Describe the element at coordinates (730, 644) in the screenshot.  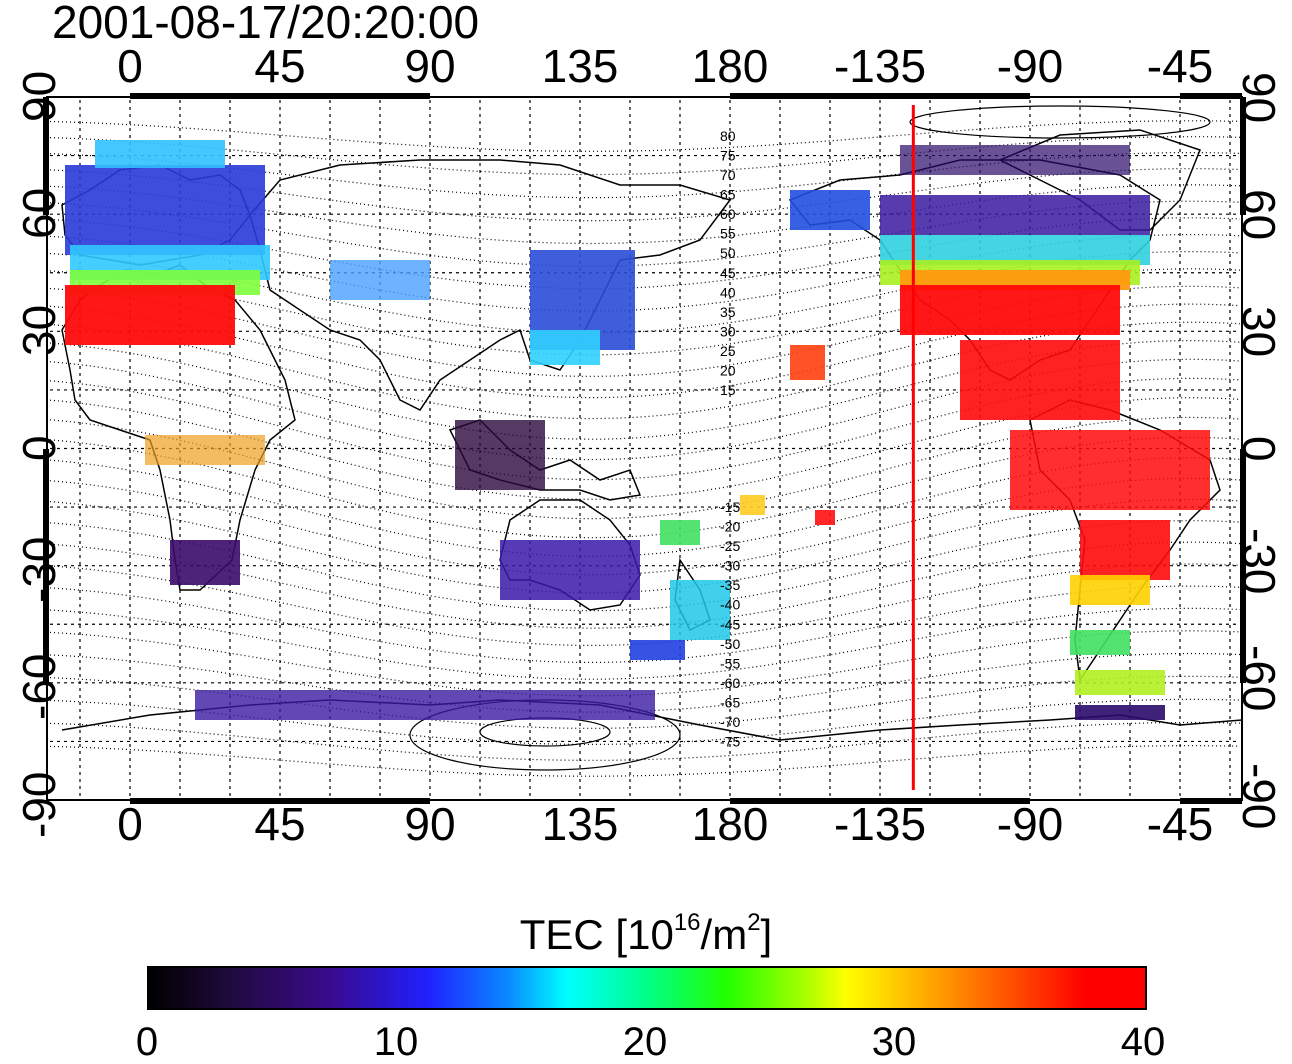
I see `contour-label: -50` at that location.